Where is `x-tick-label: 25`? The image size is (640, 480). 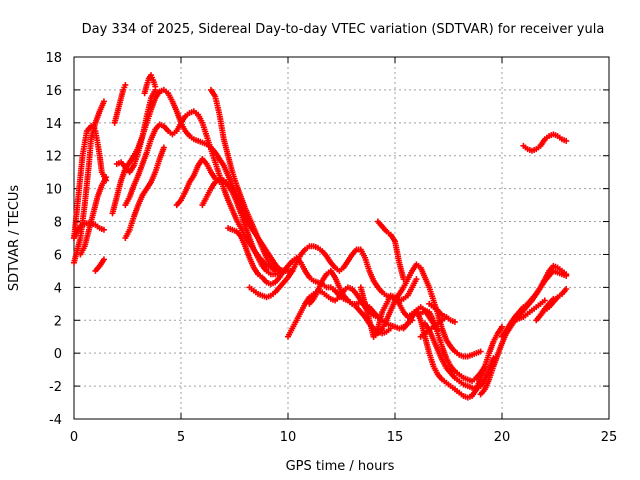
x-tick-label: 25 is located at coordinates (609, 437).